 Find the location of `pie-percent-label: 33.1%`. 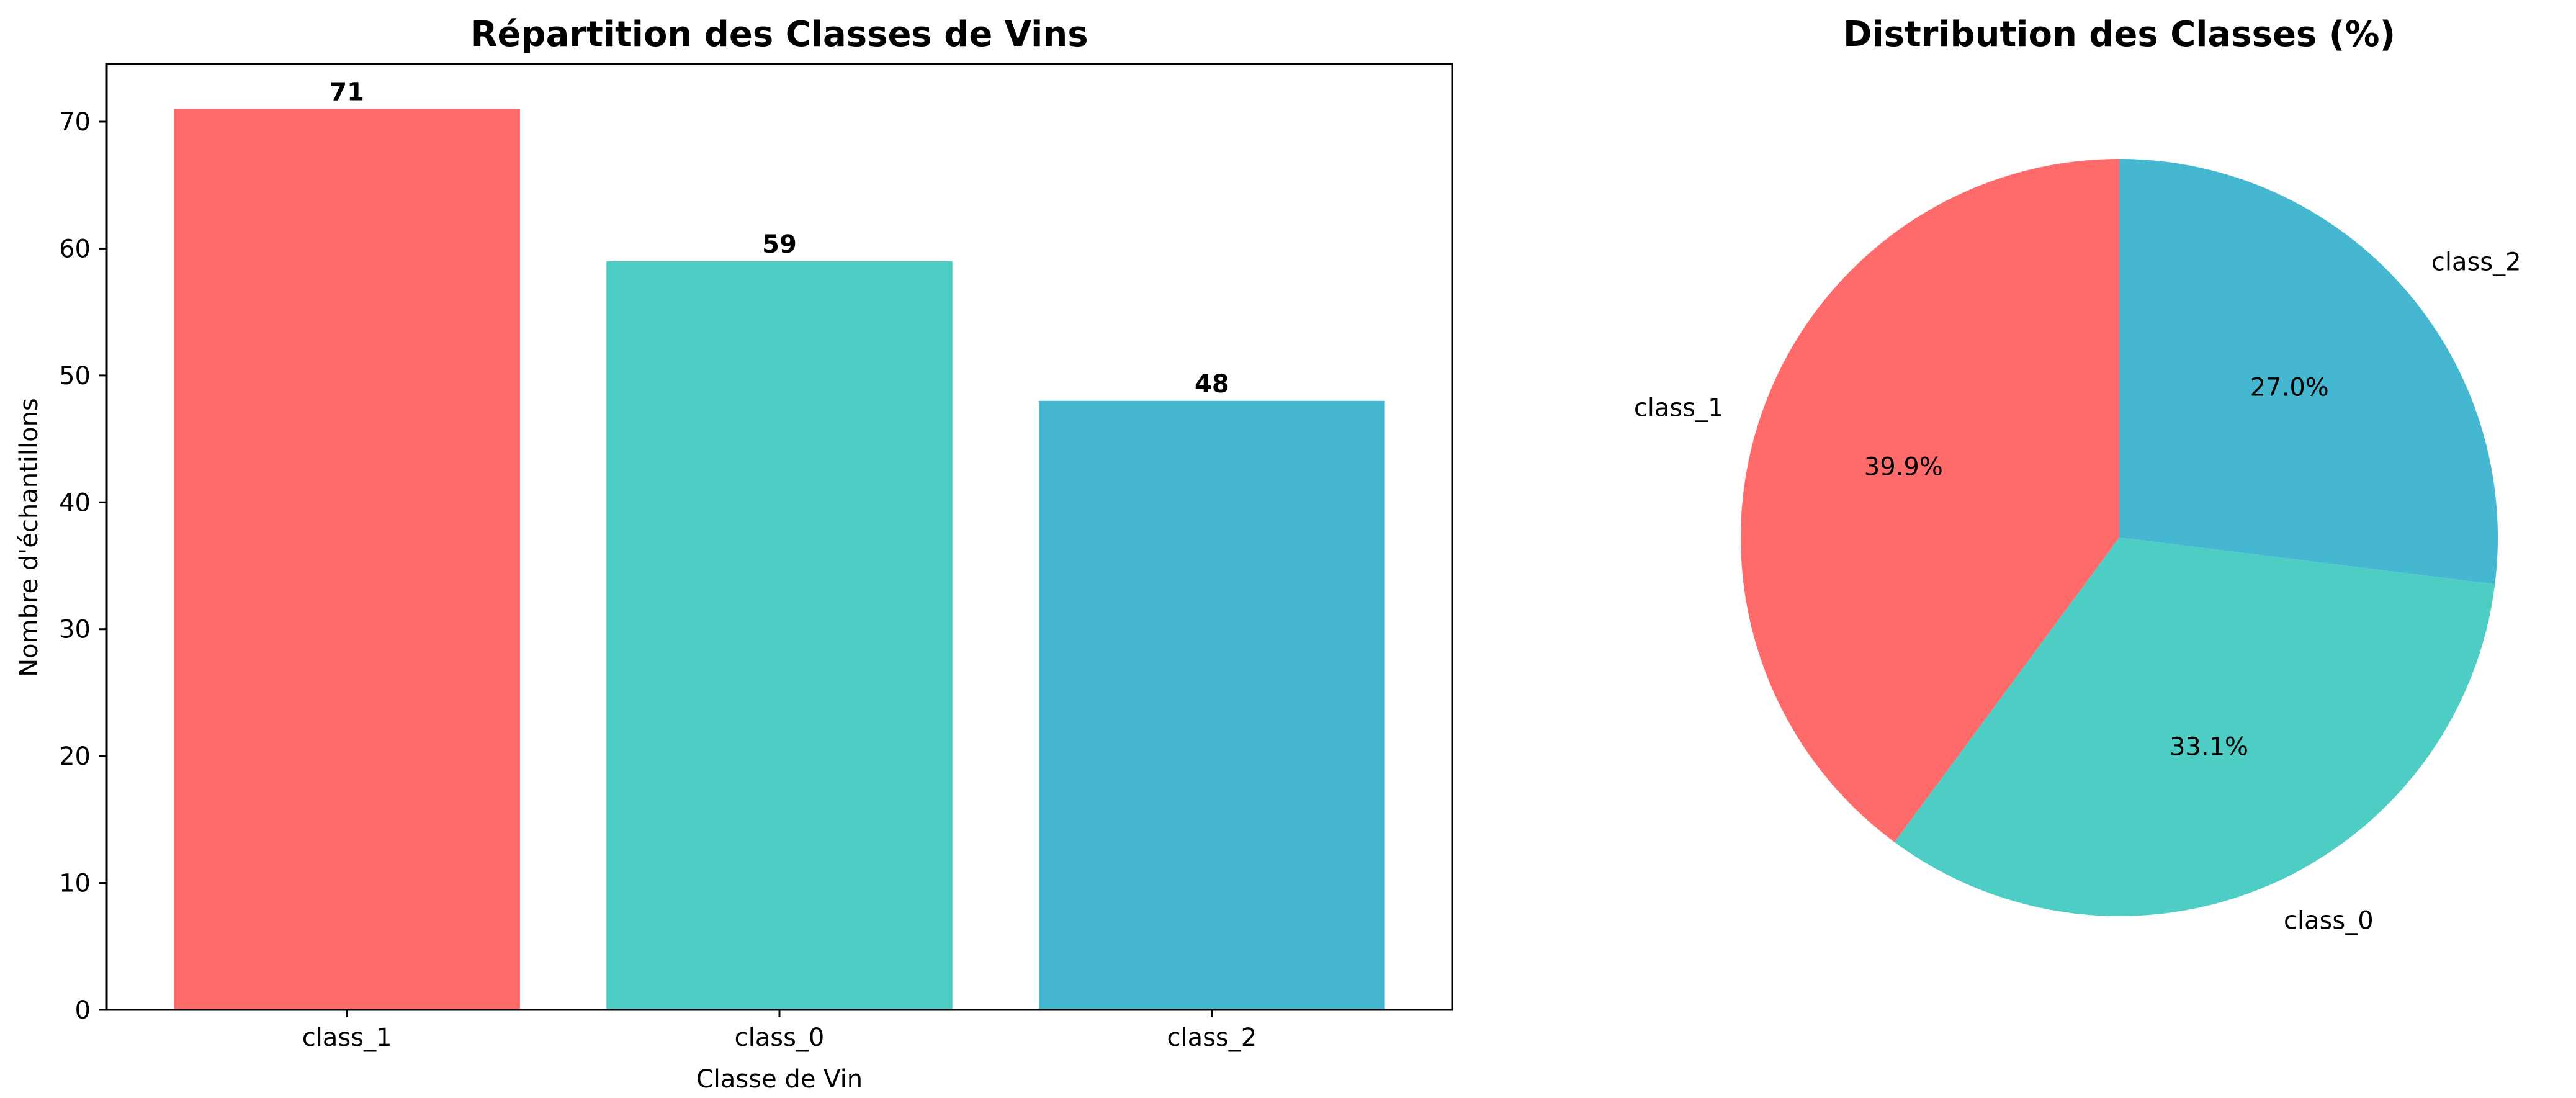

pie-percent-label: 33.1% is located at coordinates (2209, 747).